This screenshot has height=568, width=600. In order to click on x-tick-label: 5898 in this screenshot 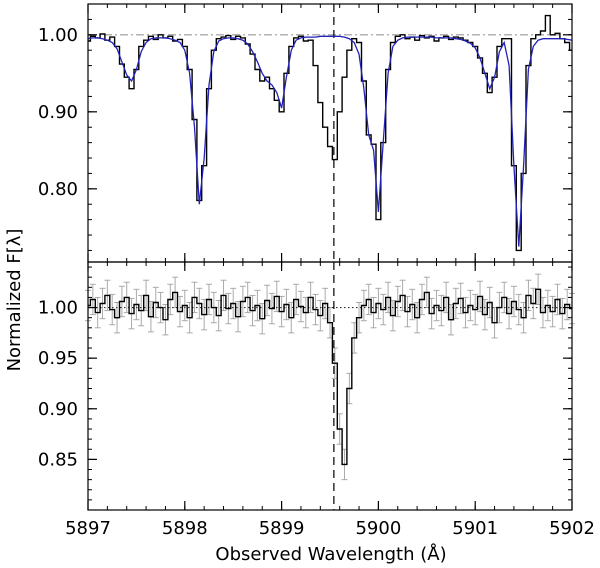, I will do `click(185, 528)`.